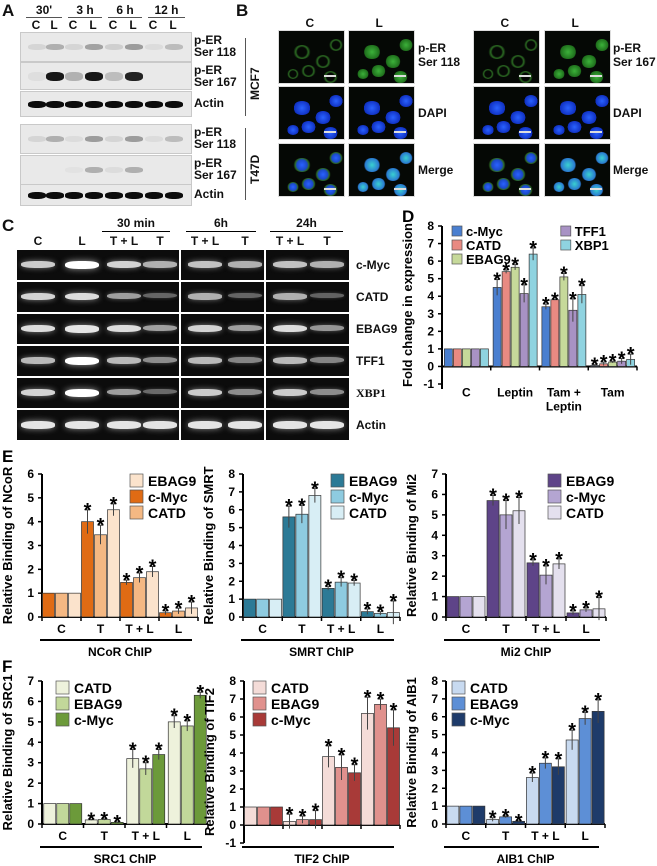  What do you see at coordinates (430, 366) in the screenshot?
I see `y-tick-label: 0` at bounding box center [430, 366].